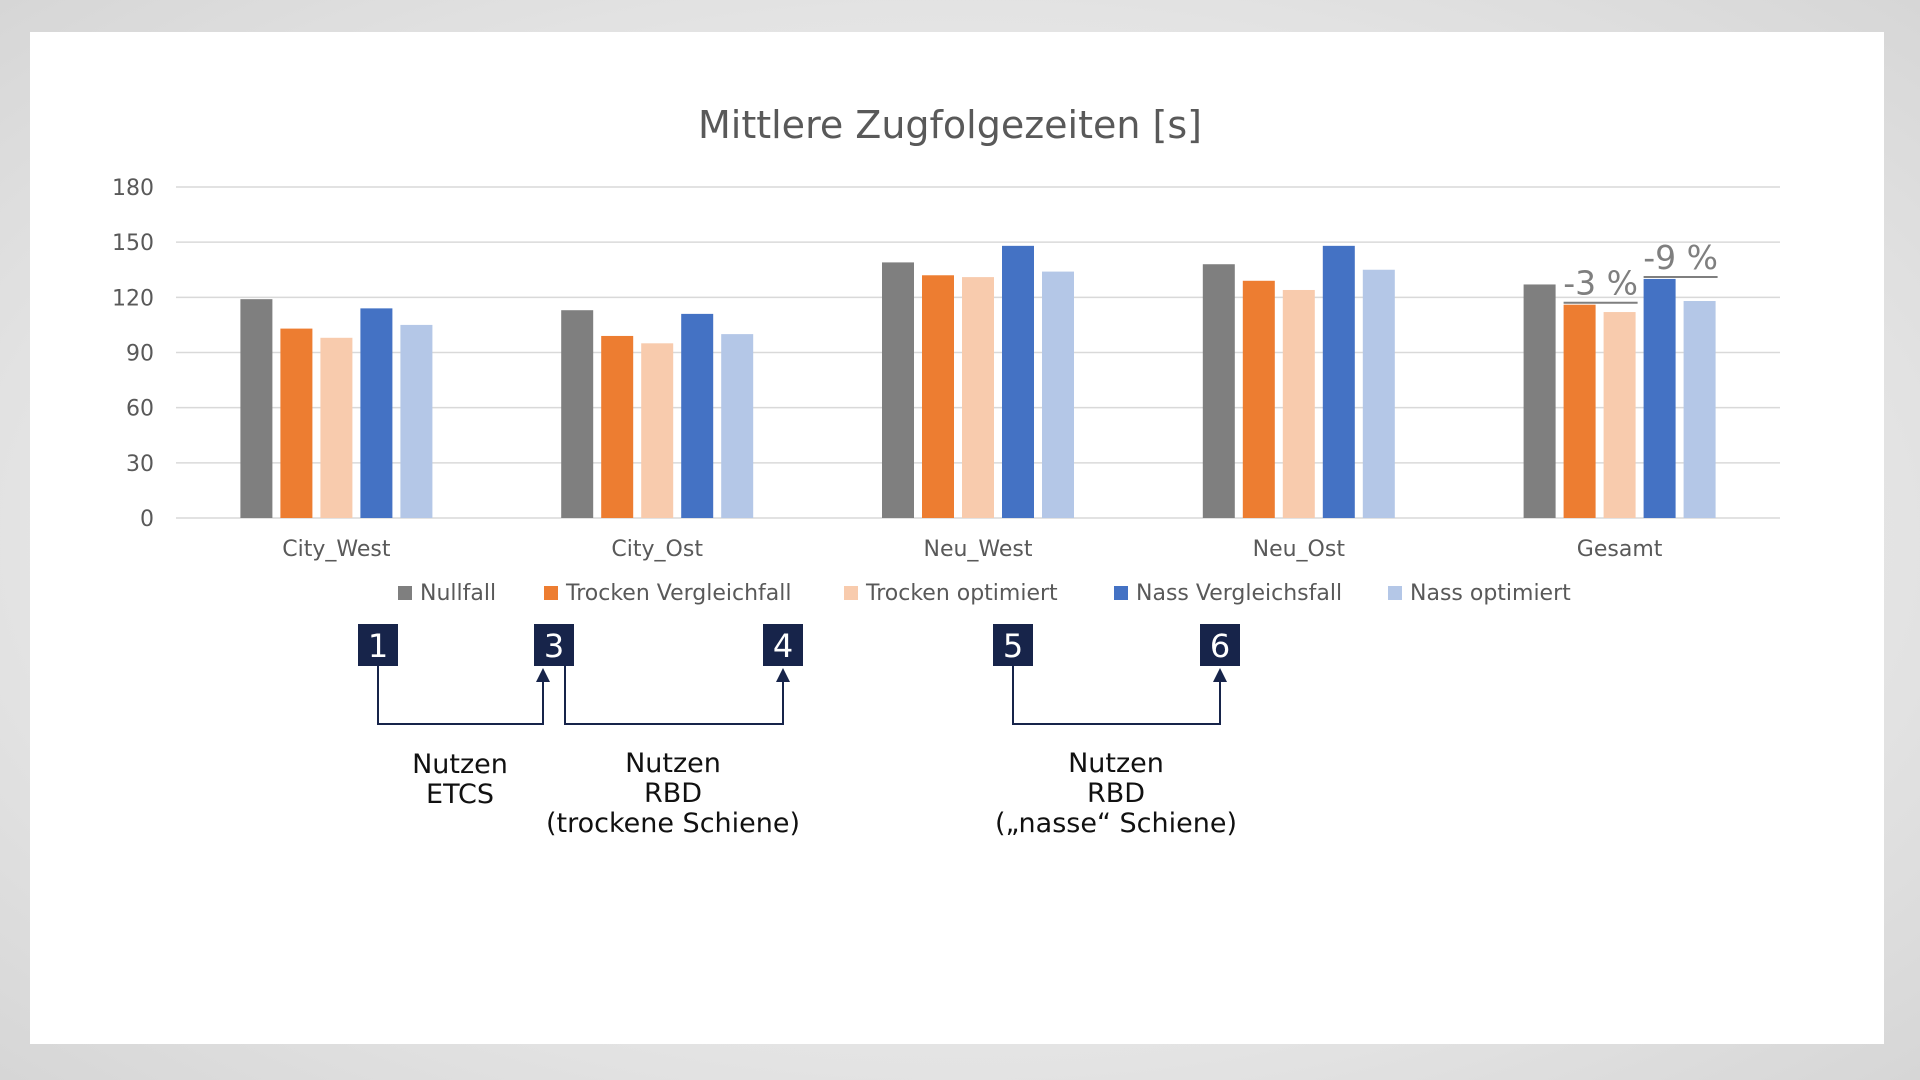  I want to click on x-tick-label: City_Ost, so click(657, 549).